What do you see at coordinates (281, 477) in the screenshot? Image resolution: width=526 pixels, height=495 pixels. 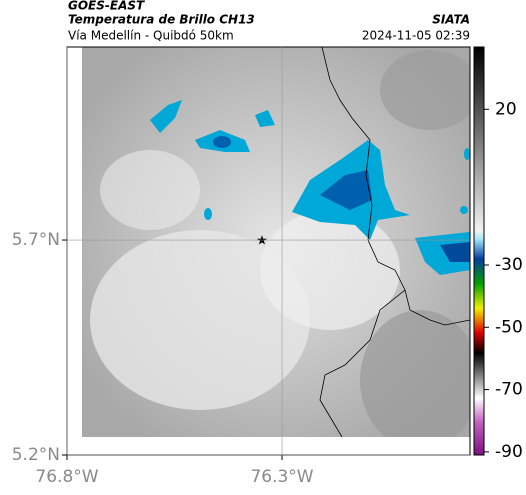 I see `lon-tick-label: 76.3°W` at bounding box center [281, 477].